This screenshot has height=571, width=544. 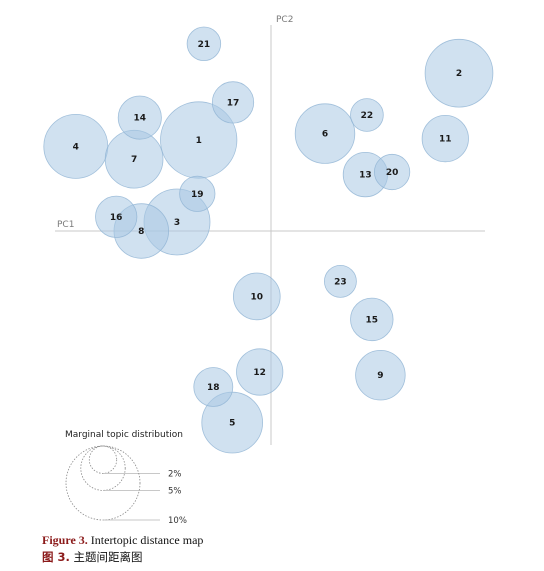 I want to click on legend-circles: 2% 5% 10%, so click(x=126, y=485).